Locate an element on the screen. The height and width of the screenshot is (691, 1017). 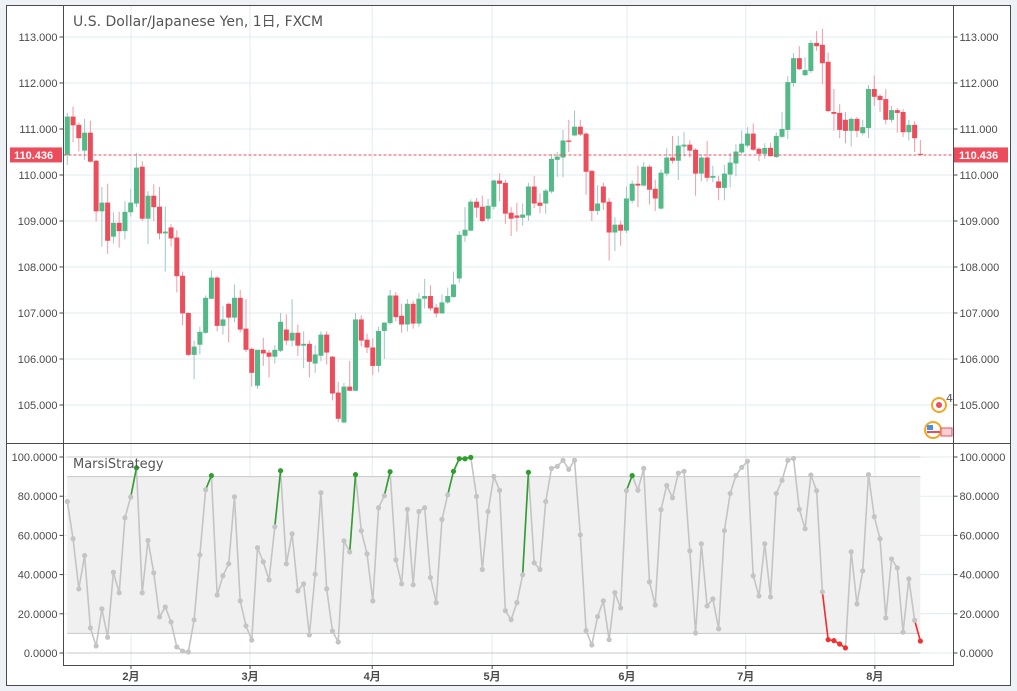
chart-title: U.S. Dollar/Japanese Yen, 1日, FXCM is located at coordinates (198, 22).